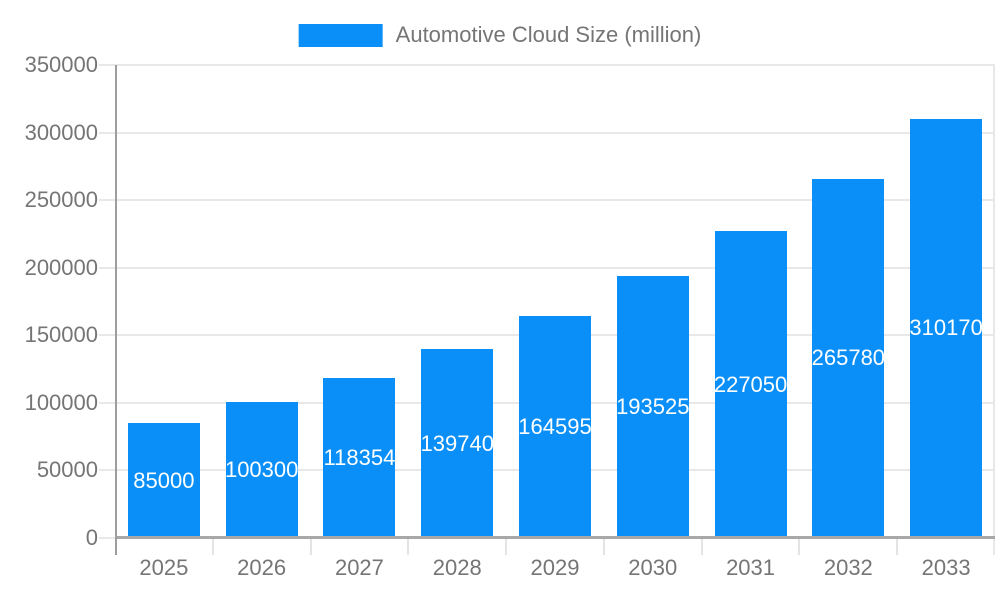 The width and height of the screenshot is (1000, 600). I want to click on bar-value-label: 310170, so click(946, 328).